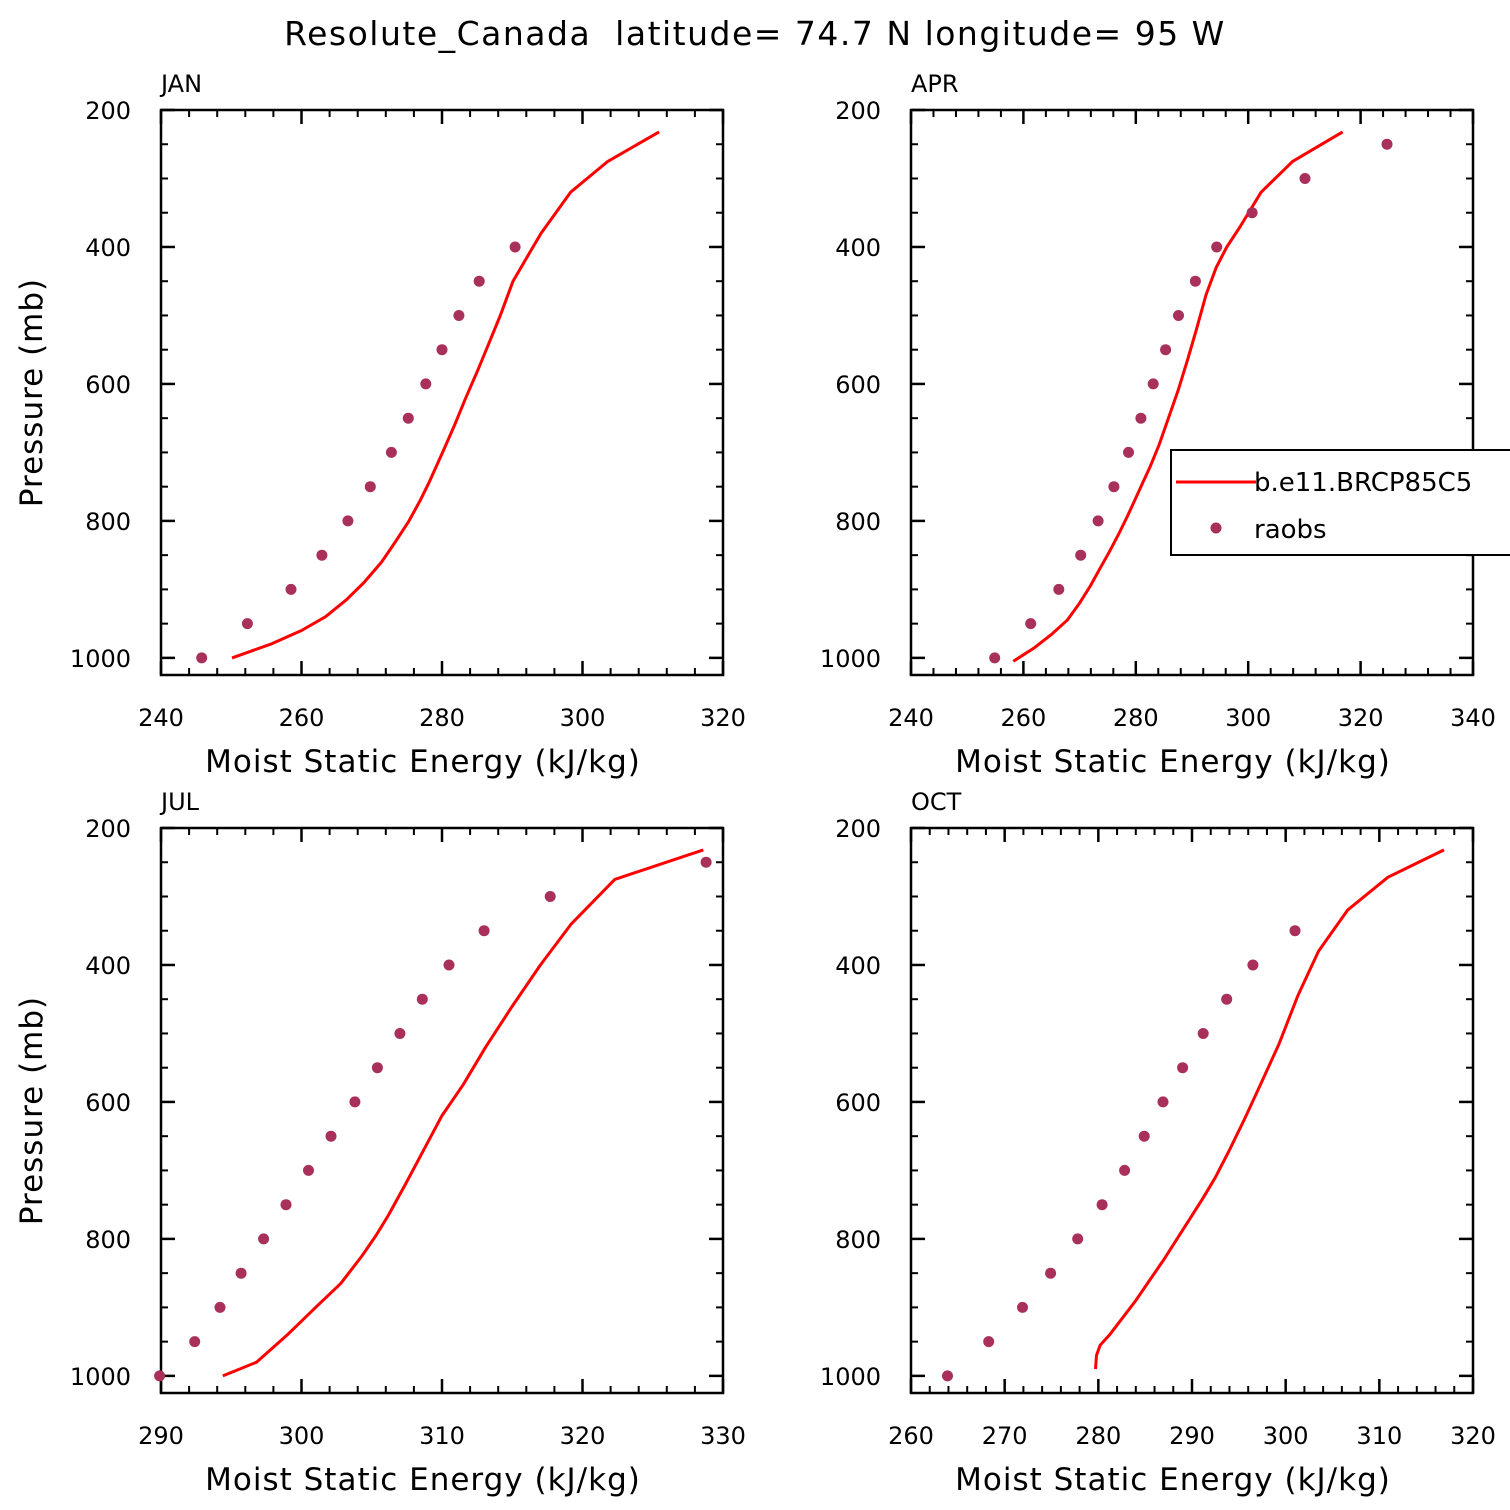  I want to click on panel-title: JAN, so click(180, 84).